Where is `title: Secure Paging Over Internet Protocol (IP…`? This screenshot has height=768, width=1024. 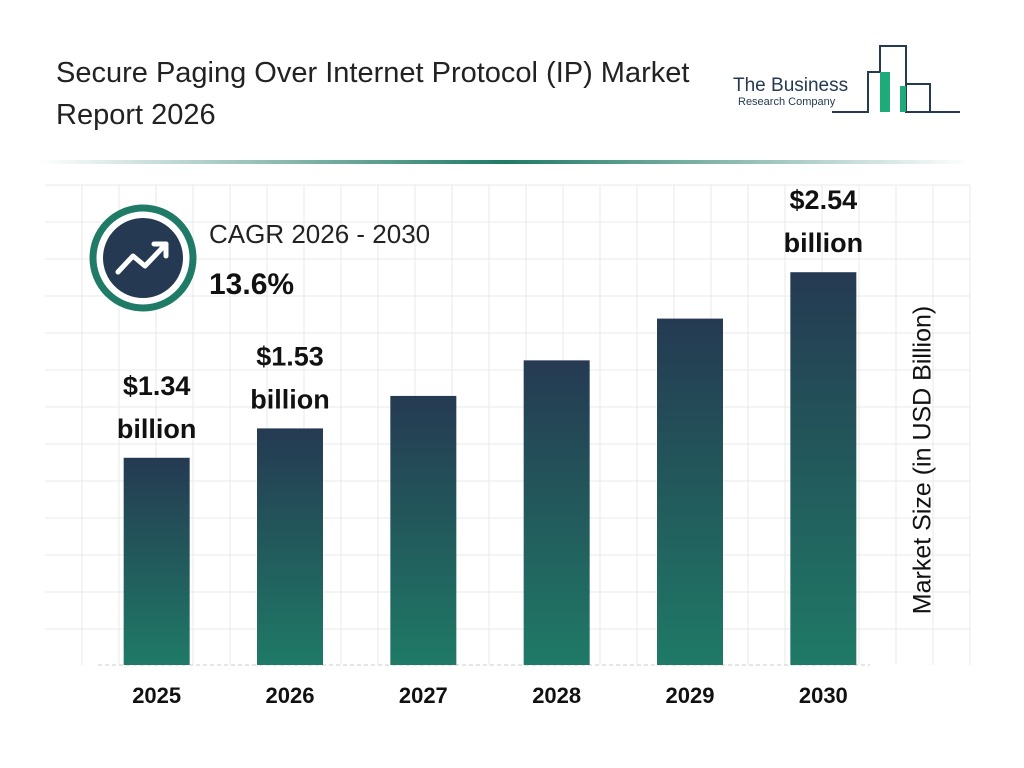
title: Secure Paging Over Internet Protocol (IP… is located at coordinates (373, 94).